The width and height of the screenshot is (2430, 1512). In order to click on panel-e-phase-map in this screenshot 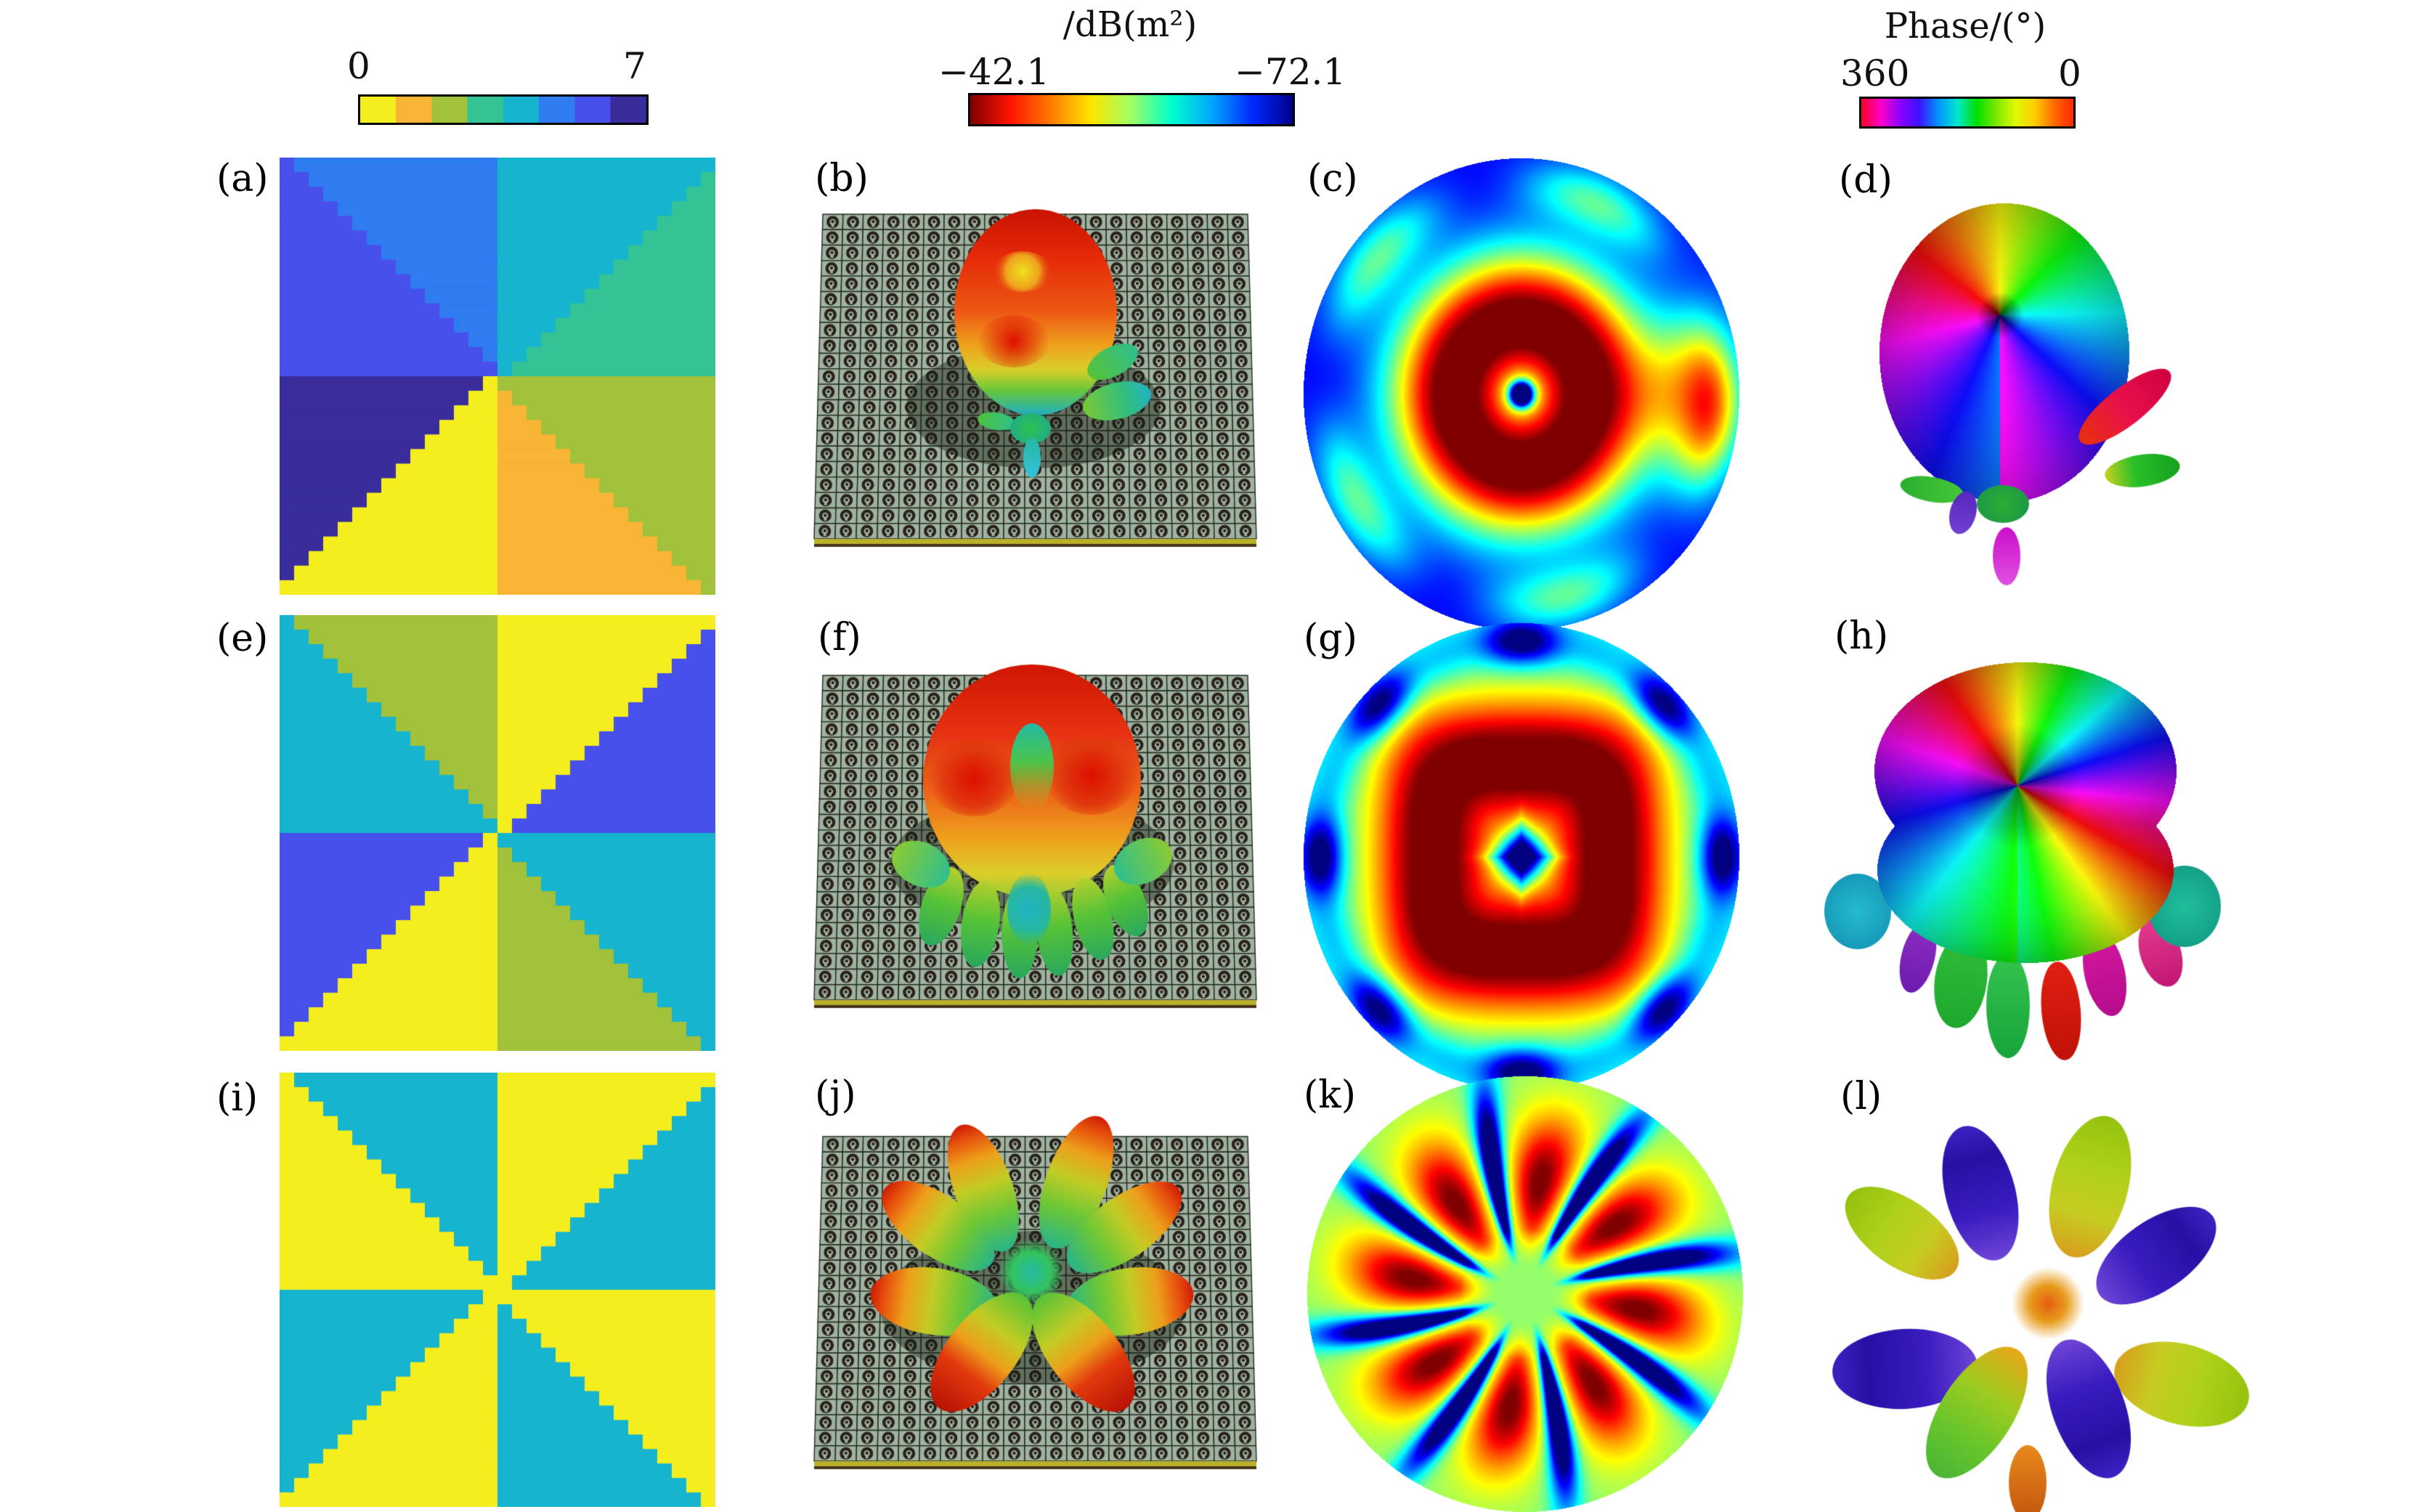, I will do `click(497, 833)`.